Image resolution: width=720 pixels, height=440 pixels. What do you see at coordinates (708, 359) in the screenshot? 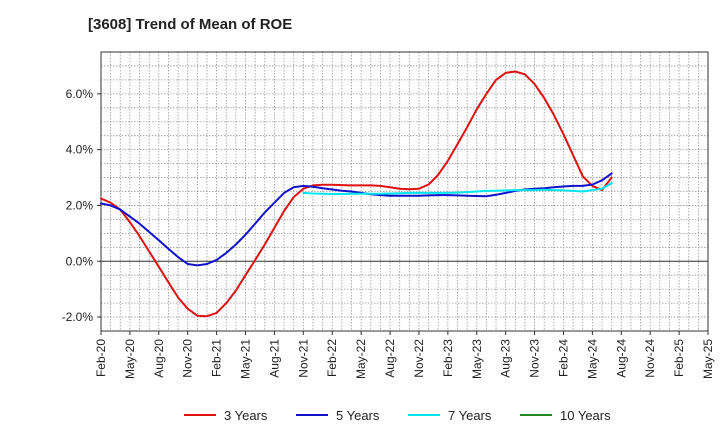
I see `x-tick-label: May-25` at bounding box center [708, 359].